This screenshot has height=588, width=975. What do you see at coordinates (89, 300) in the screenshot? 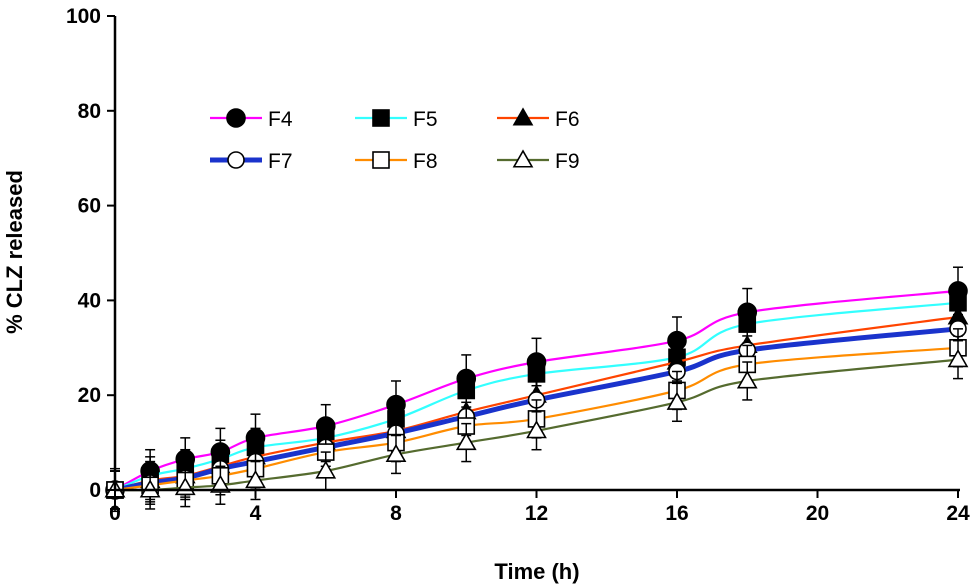
I see `y-tick-label: 40` at bounding box center [89, 300].